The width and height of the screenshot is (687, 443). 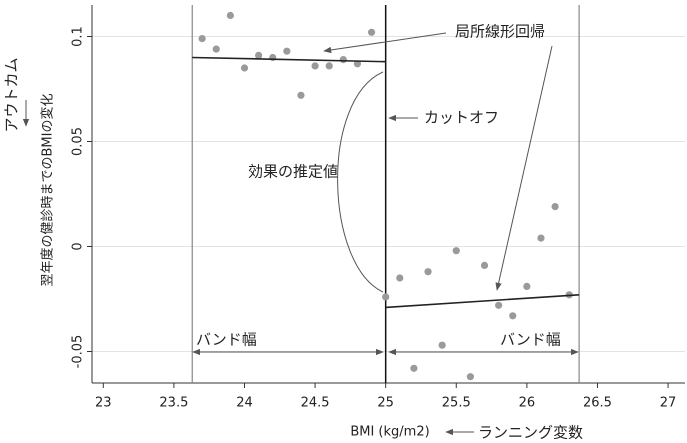 I want to click on x-tick-label: 25, so click(x=385, y=403).